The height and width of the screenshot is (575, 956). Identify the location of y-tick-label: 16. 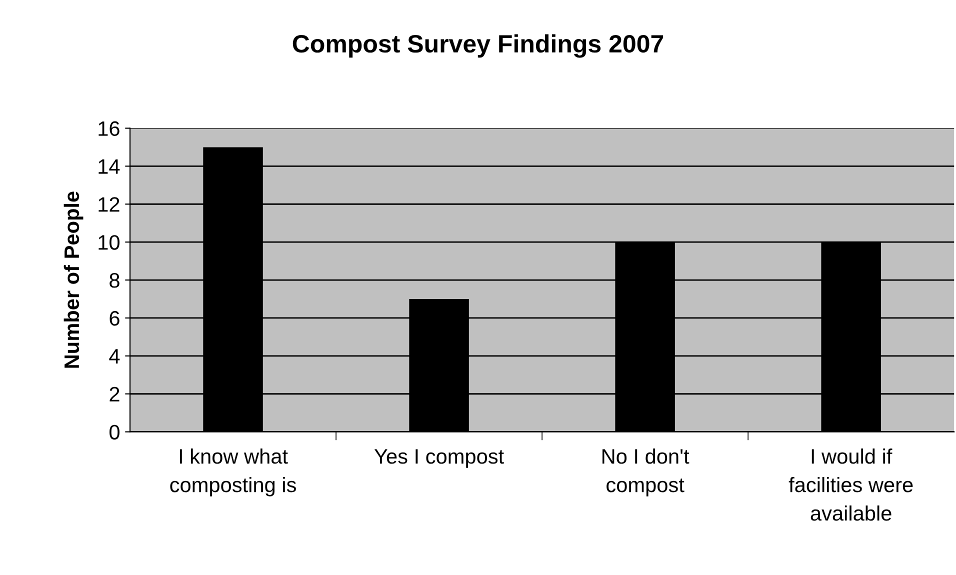
(109, 128).